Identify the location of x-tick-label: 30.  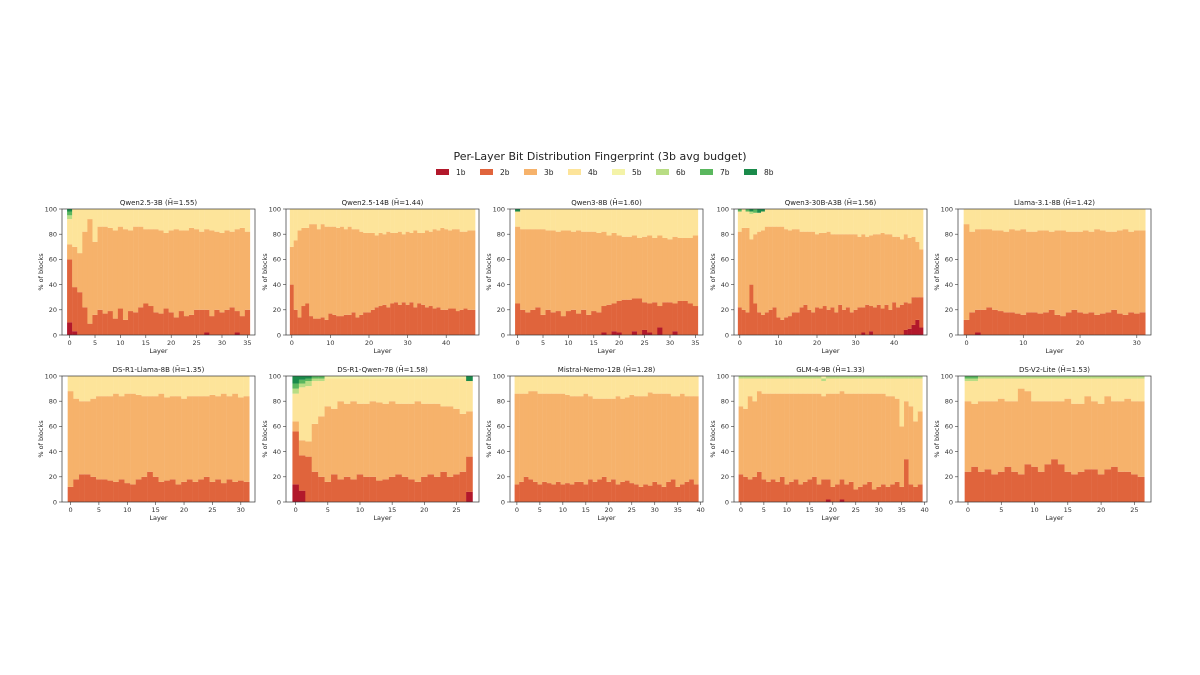
(407, 343).